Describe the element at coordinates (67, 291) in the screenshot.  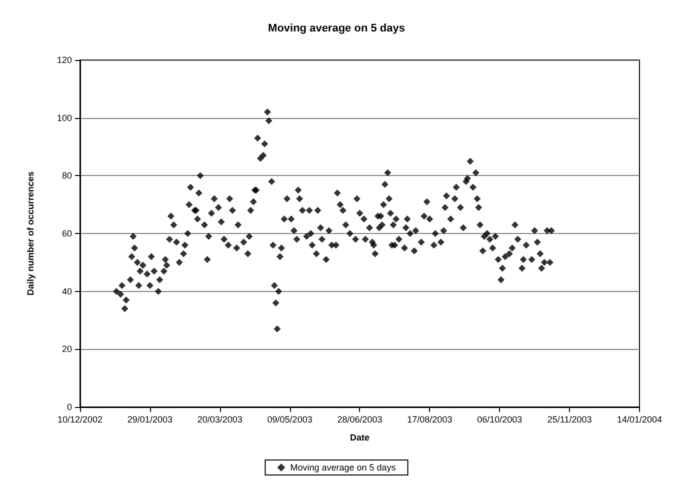
I see `y-tick-label: 40` at that location.